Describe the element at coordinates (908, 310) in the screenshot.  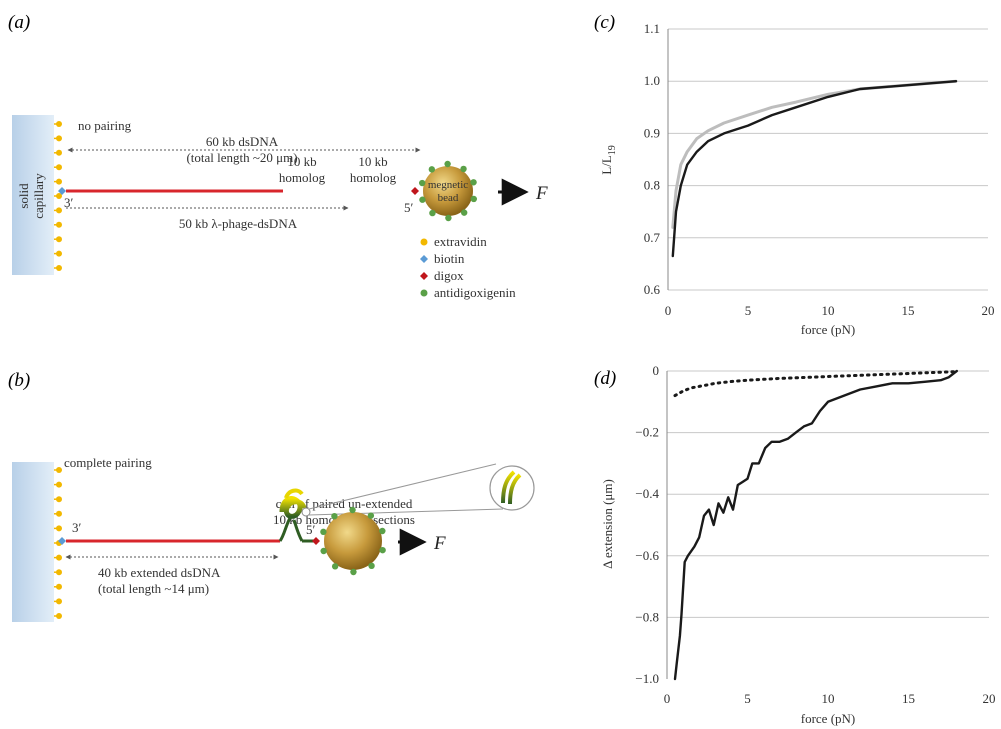
I see `x-tick-label: 15` at that location.